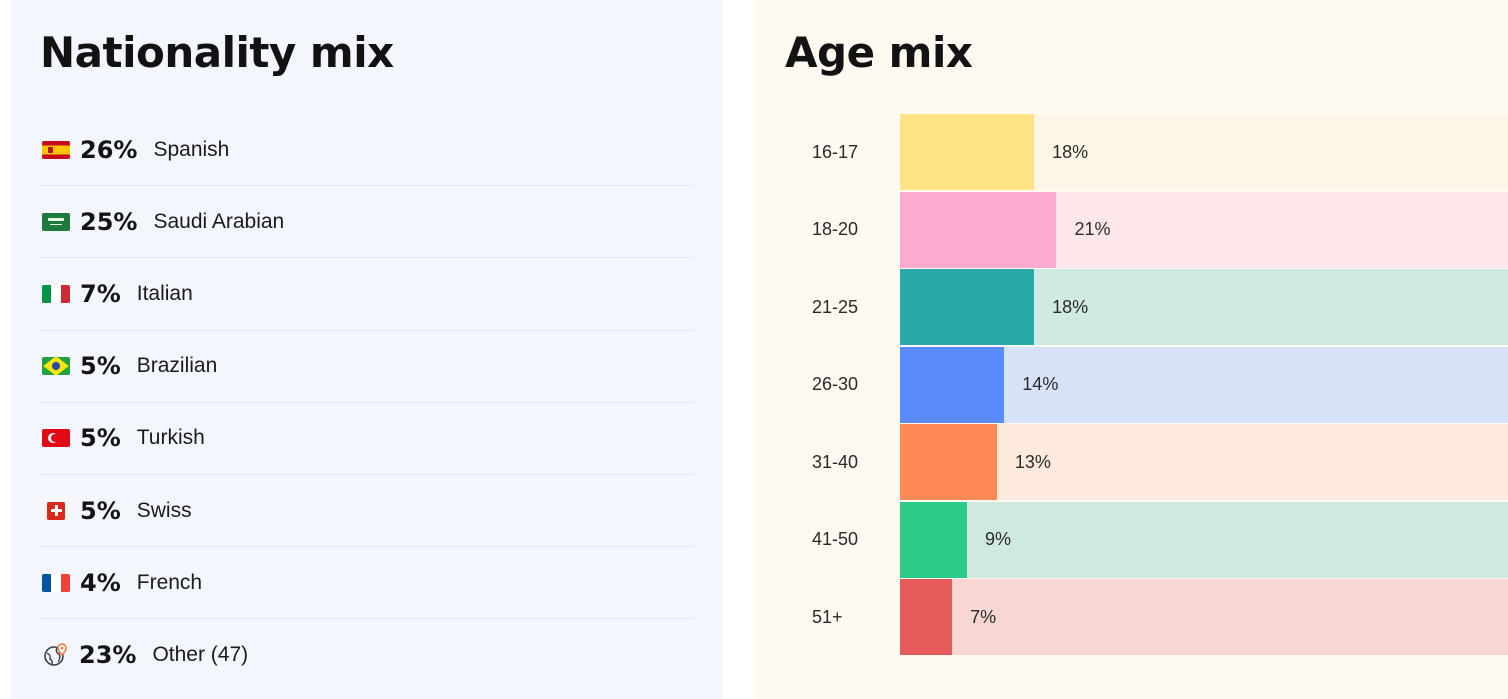  I want to click on age-bar-track: 7%, so click(1204, 617).